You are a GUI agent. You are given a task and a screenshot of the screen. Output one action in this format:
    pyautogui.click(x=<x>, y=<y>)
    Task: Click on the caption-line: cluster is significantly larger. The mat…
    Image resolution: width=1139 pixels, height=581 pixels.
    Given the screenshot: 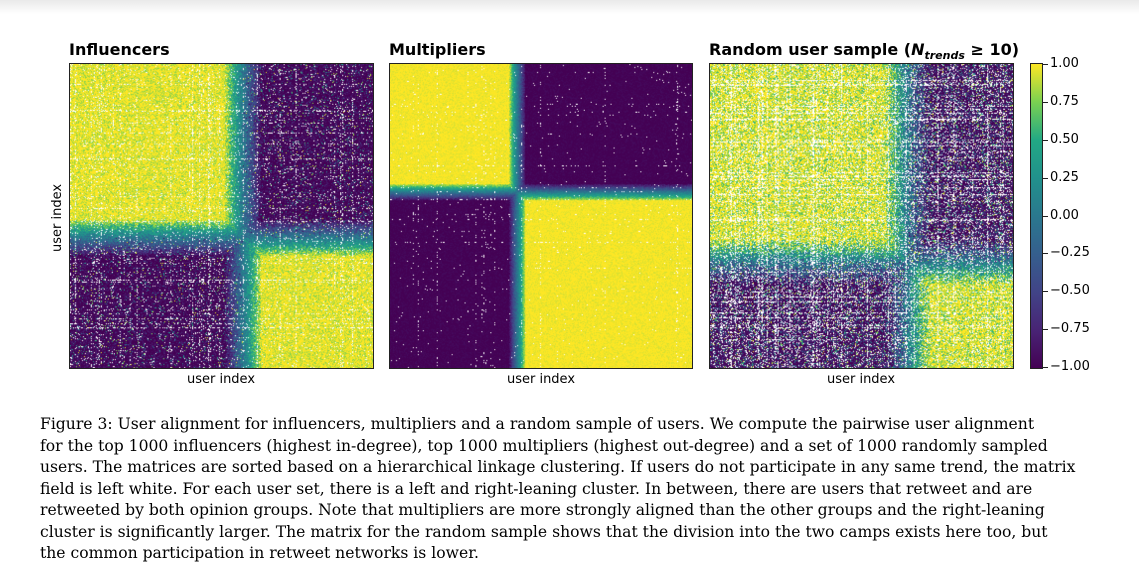 What is the action you would take?
    pyautogui.click(x=544, y=531)
    